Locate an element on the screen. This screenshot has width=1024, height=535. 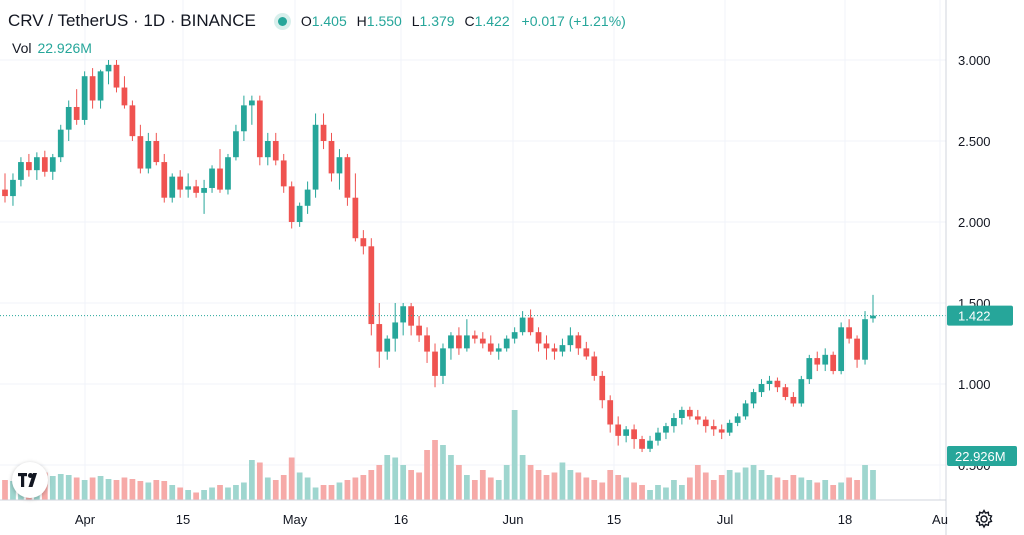
y-tick-label: 1.000 is located at coordinates (974, 384).